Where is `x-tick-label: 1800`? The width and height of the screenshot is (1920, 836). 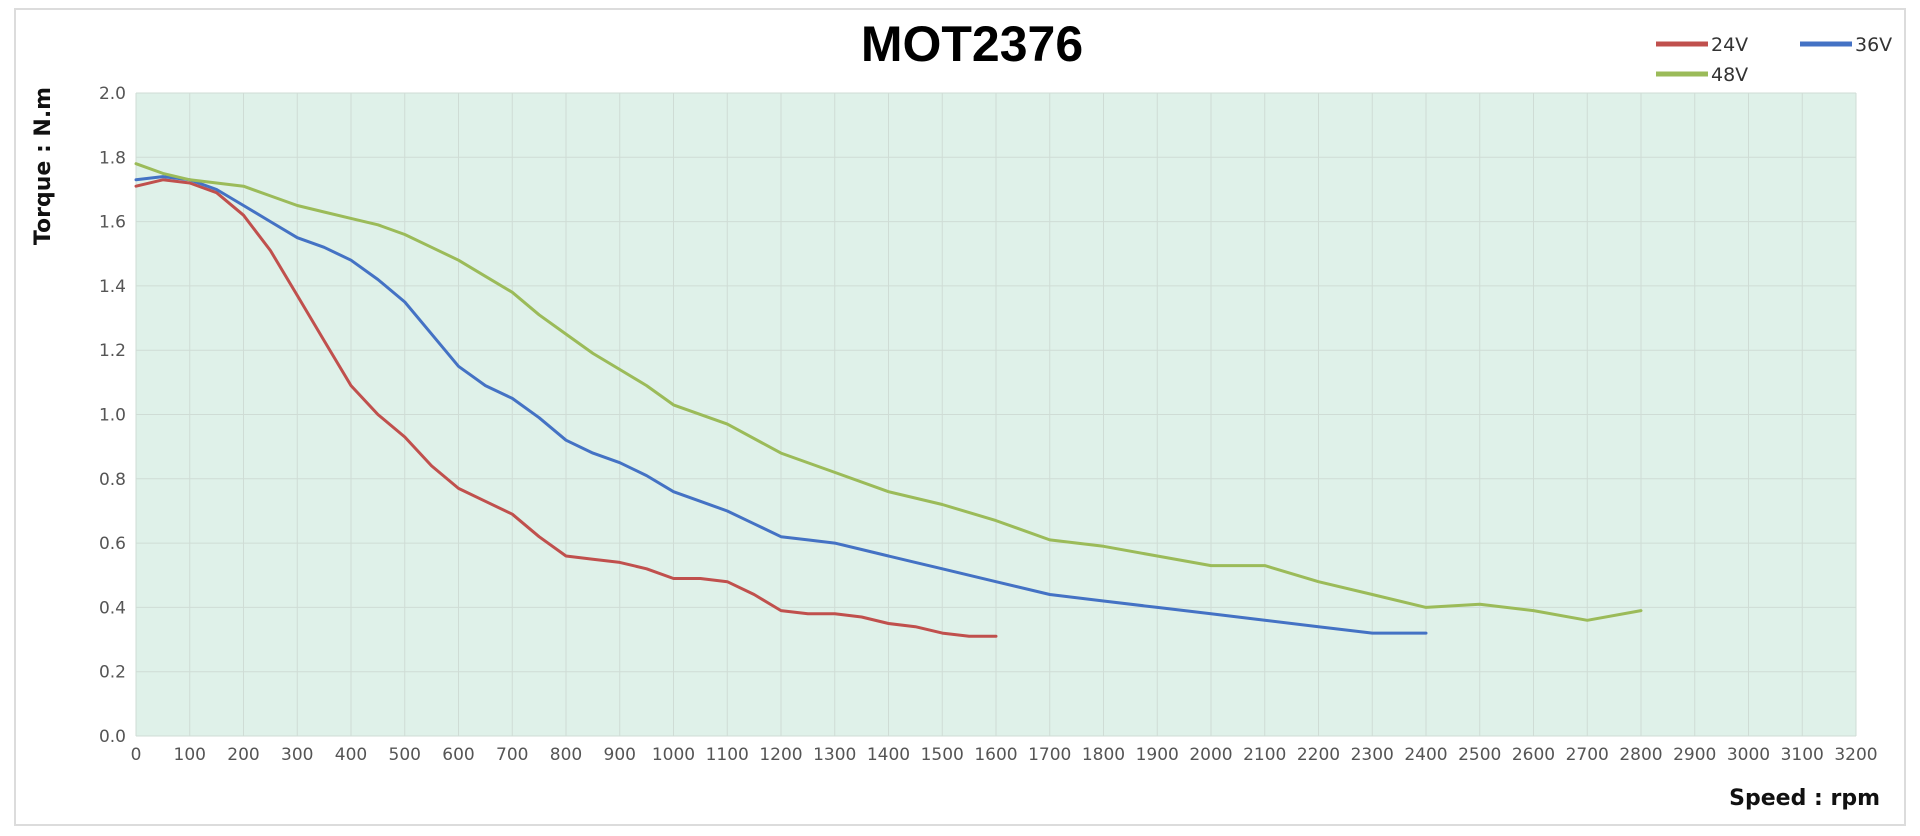 x-tick-label: 1800 is located at coordinates (1103, 755).